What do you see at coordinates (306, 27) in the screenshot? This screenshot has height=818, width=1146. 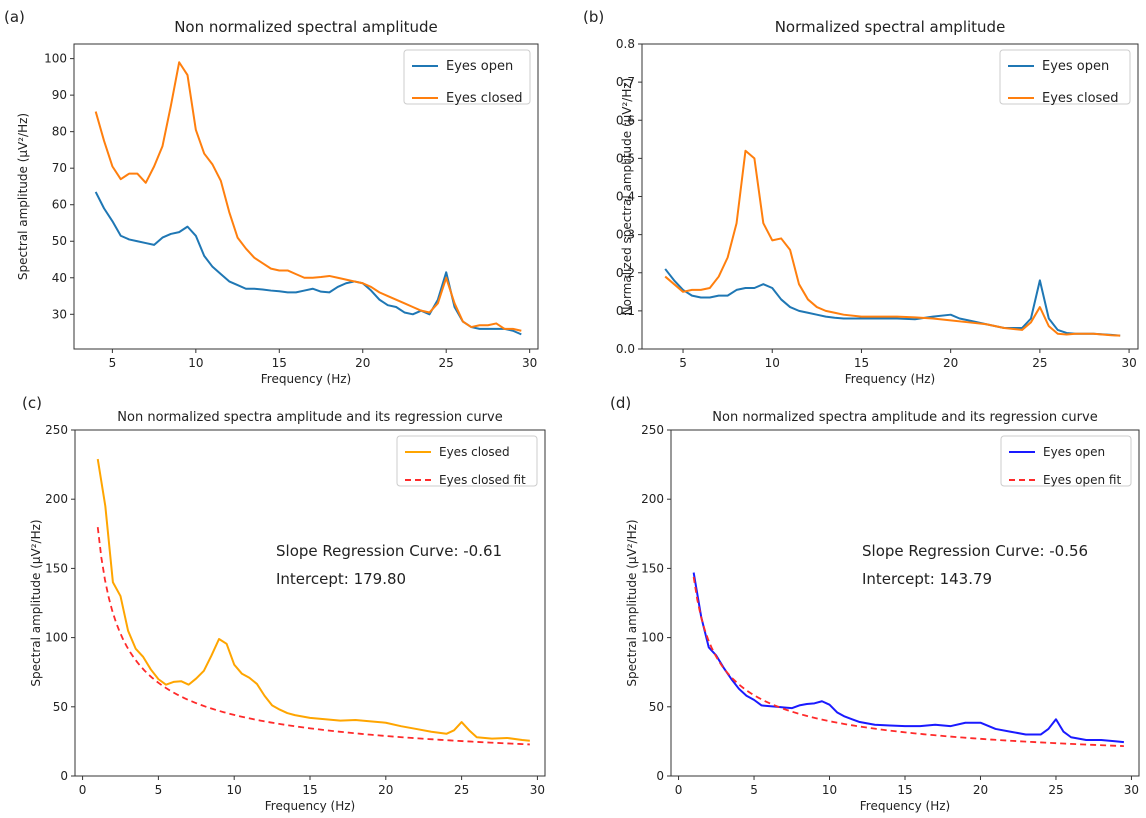 I see `chart-title: Non normalized spectral amplitude` at bounding box center [306, 27].